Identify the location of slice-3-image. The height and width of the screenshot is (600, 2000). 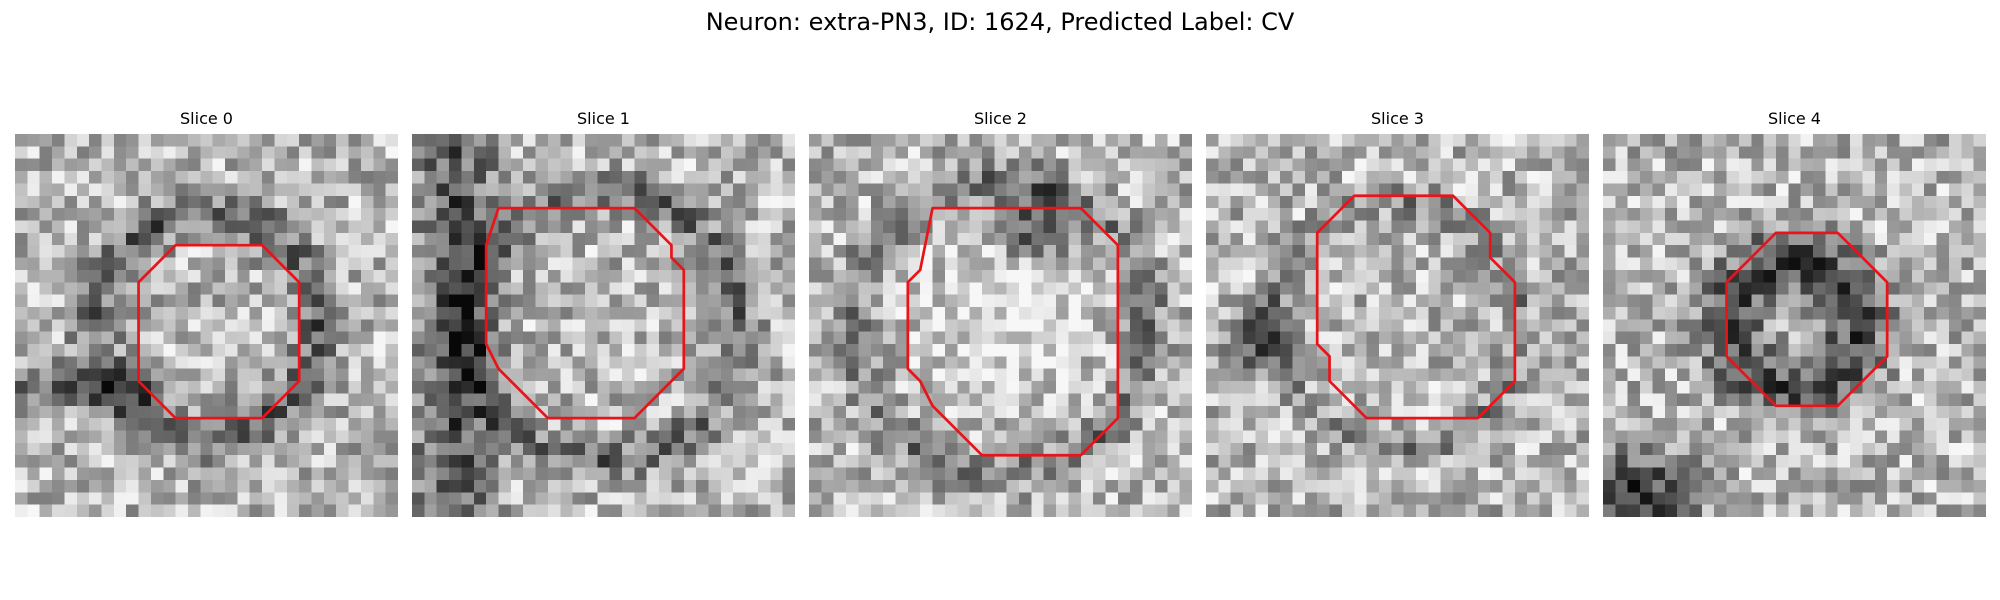
(1397, 325).